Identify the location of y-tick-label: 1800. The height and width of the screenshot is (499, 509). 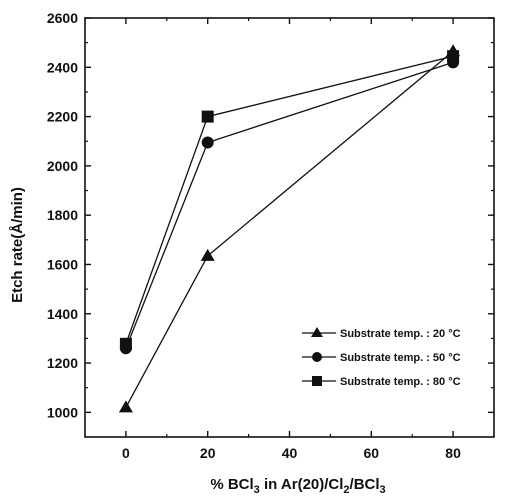
(62, 215).